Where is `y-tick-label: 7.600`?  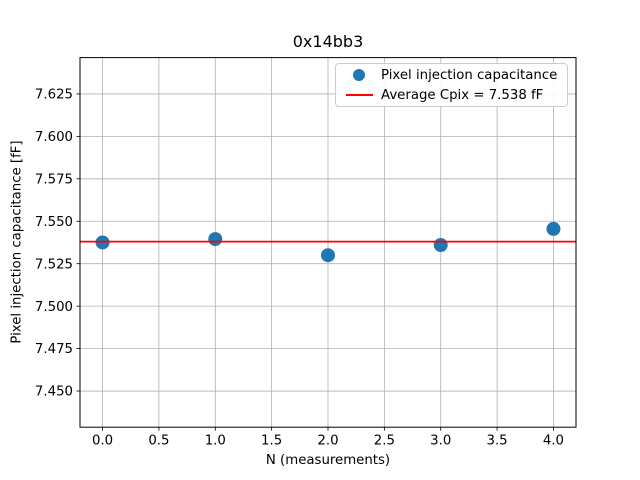 y-tick-label: 7.600 is located at coordinates (54, 137).